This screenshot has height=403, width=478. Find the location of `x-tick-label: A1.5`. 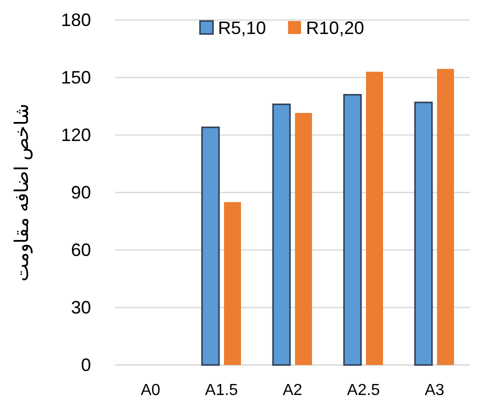

x-tick-label: A1.5 is located at coordinates (221, 390).